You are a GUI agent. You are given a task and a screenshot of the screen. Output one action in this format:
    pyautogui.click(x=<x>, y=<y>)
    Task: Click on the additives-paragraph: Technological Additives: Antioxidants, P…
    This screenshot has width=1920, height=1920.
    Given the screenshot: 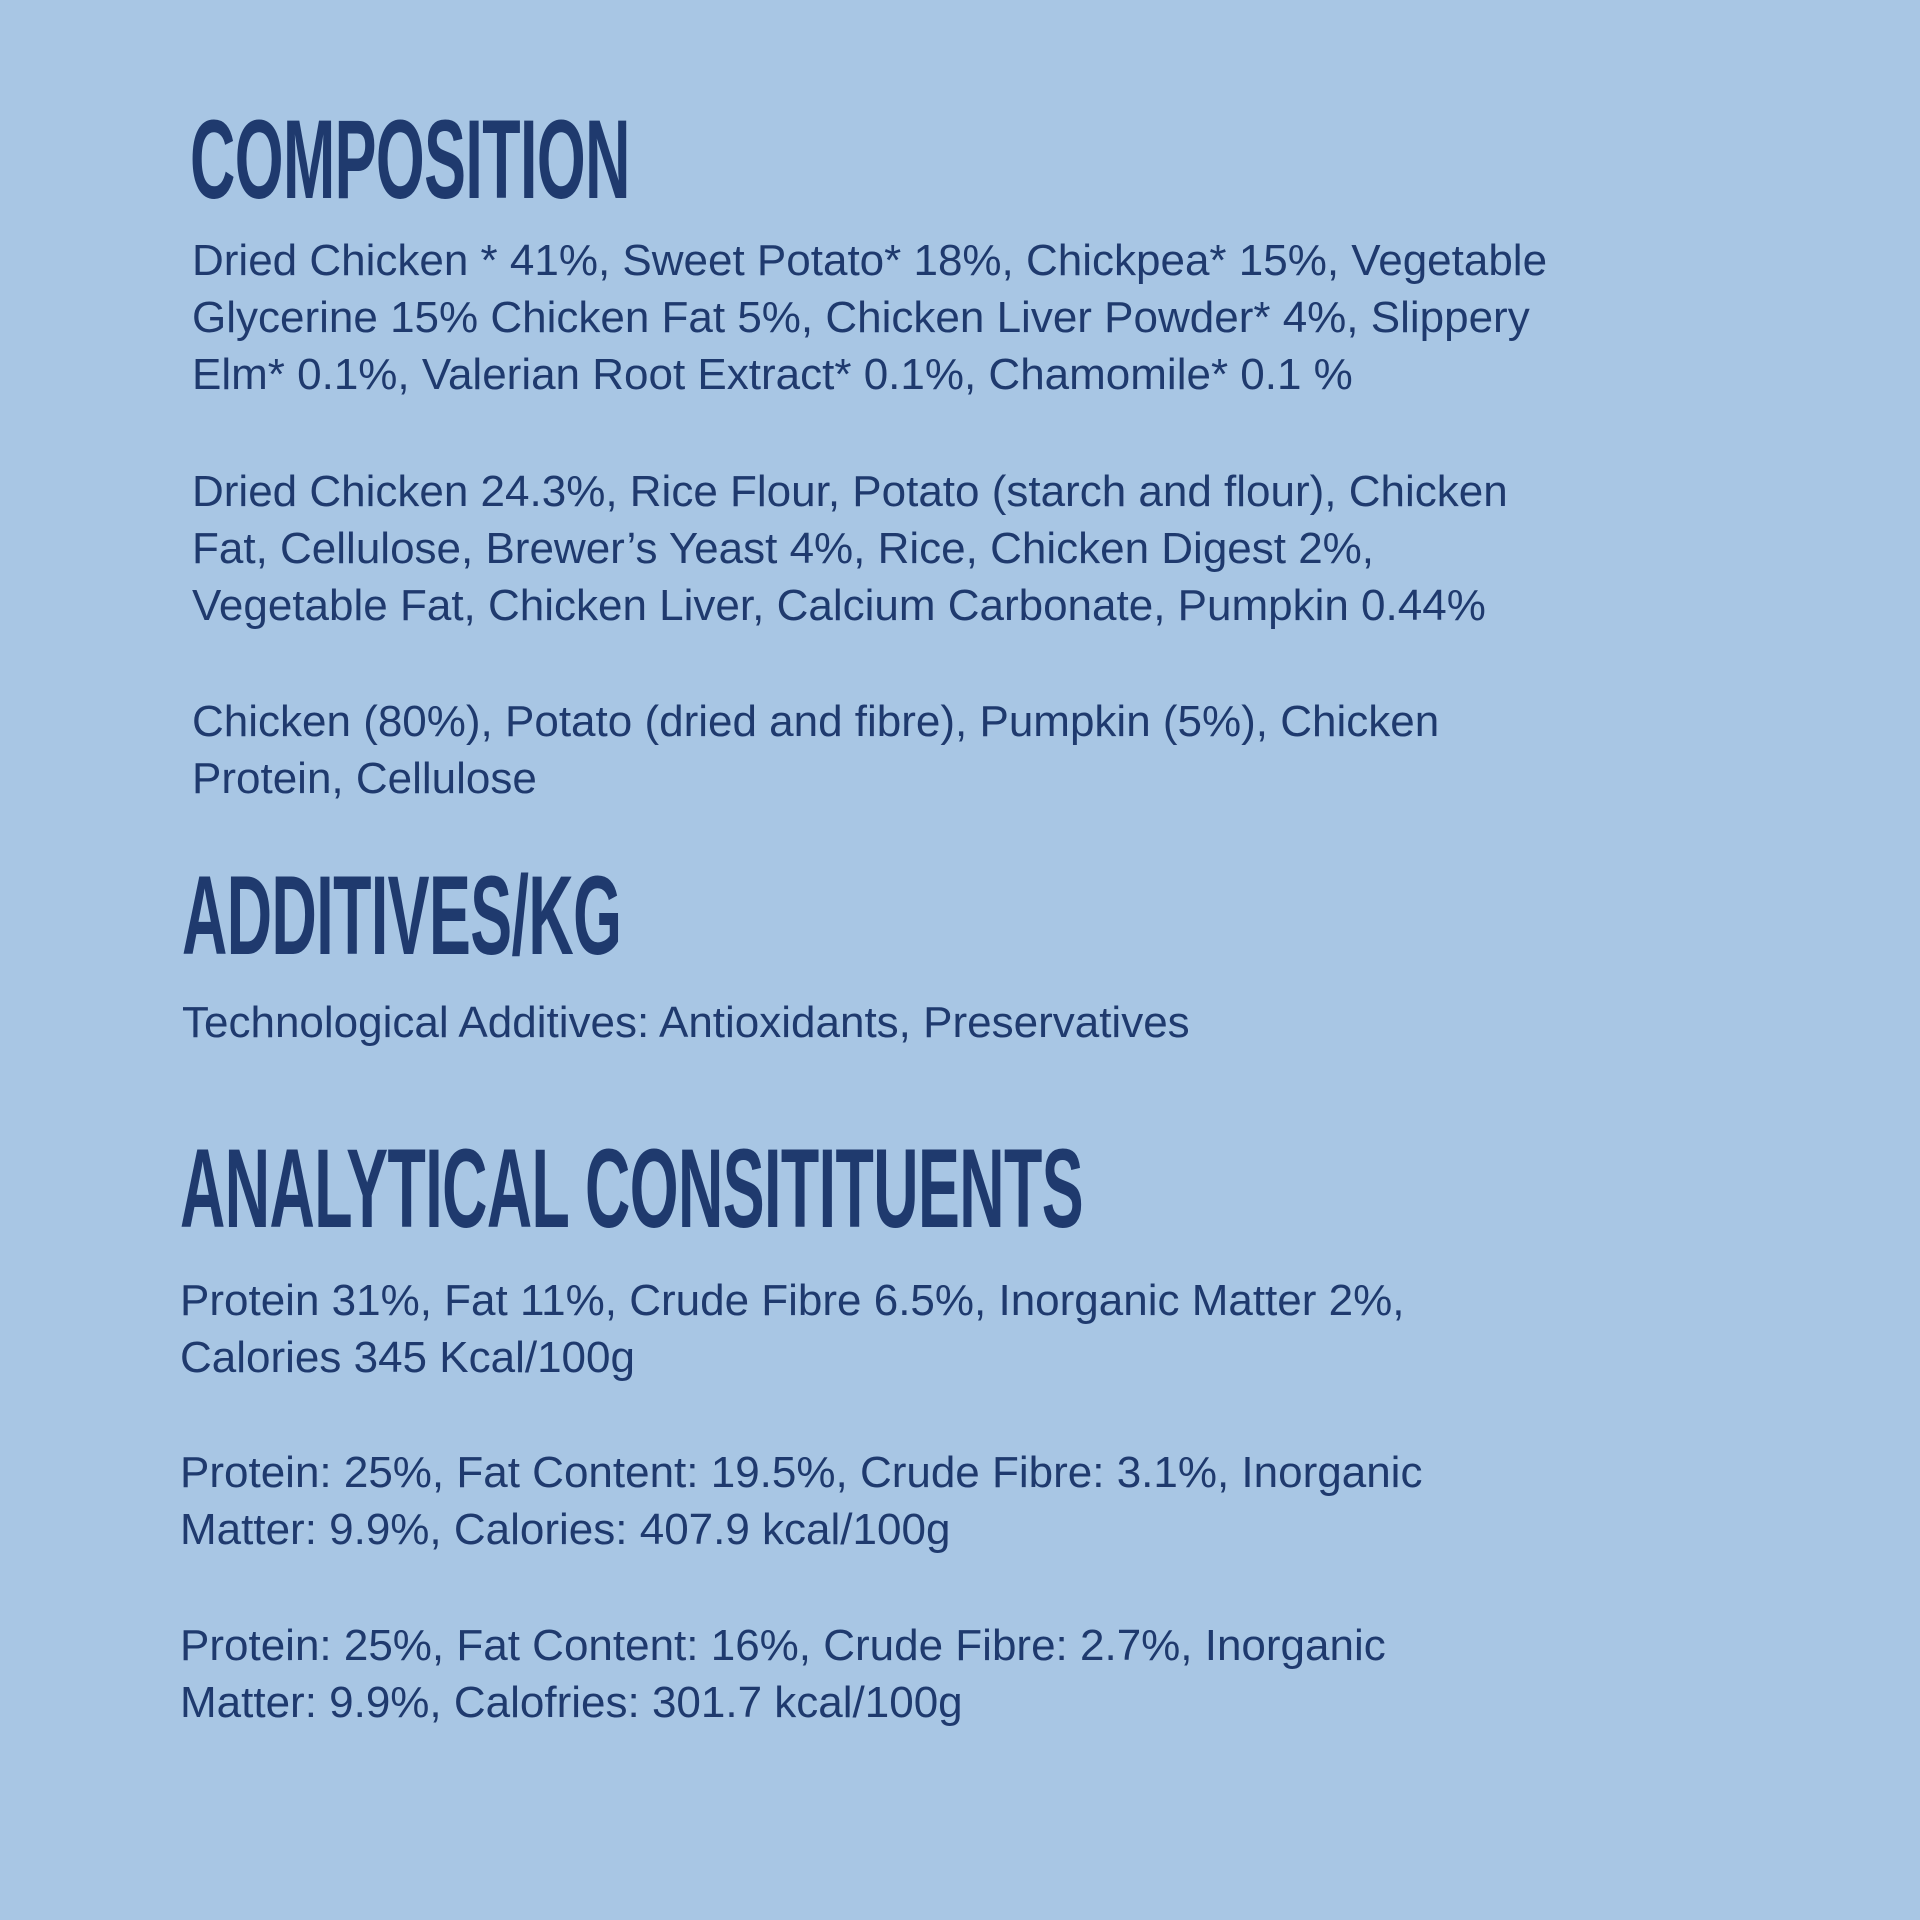 What is the action you would take?
    pyautogui.click(x=686, y=1022)
    